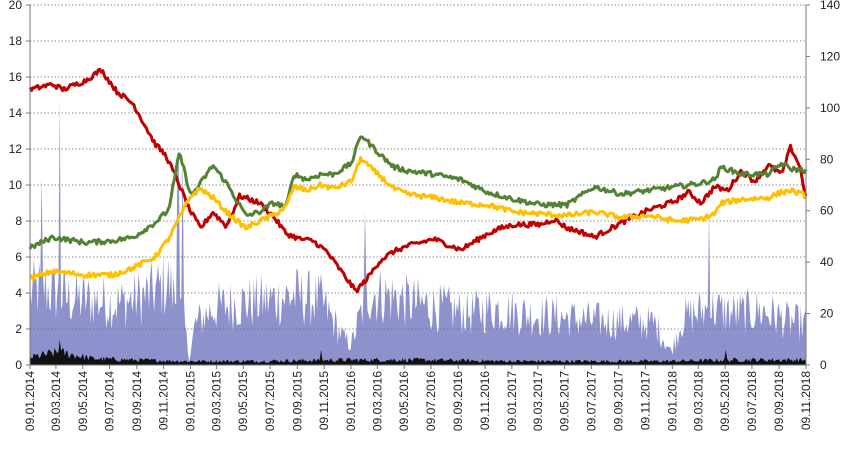 This screenshot has height=450, width=846. Describe the element at coordinates (137, 401) in the screenshot. I see `x-tick-label: 09.09.2014` at that location.